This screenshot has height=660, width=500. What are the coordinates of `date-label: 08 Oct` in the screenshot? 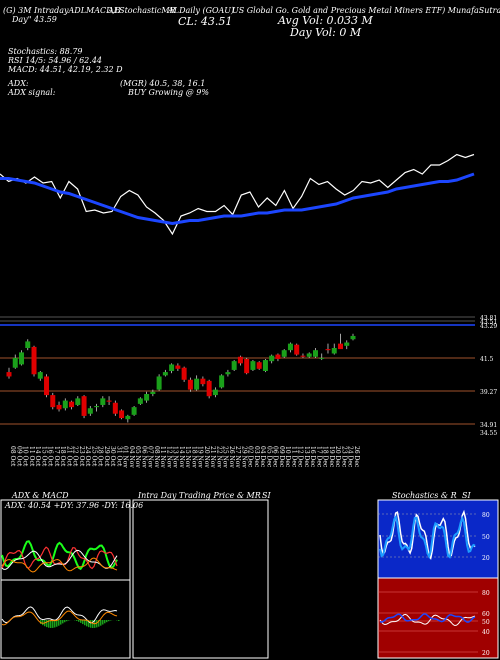 It's located at (12, 456).